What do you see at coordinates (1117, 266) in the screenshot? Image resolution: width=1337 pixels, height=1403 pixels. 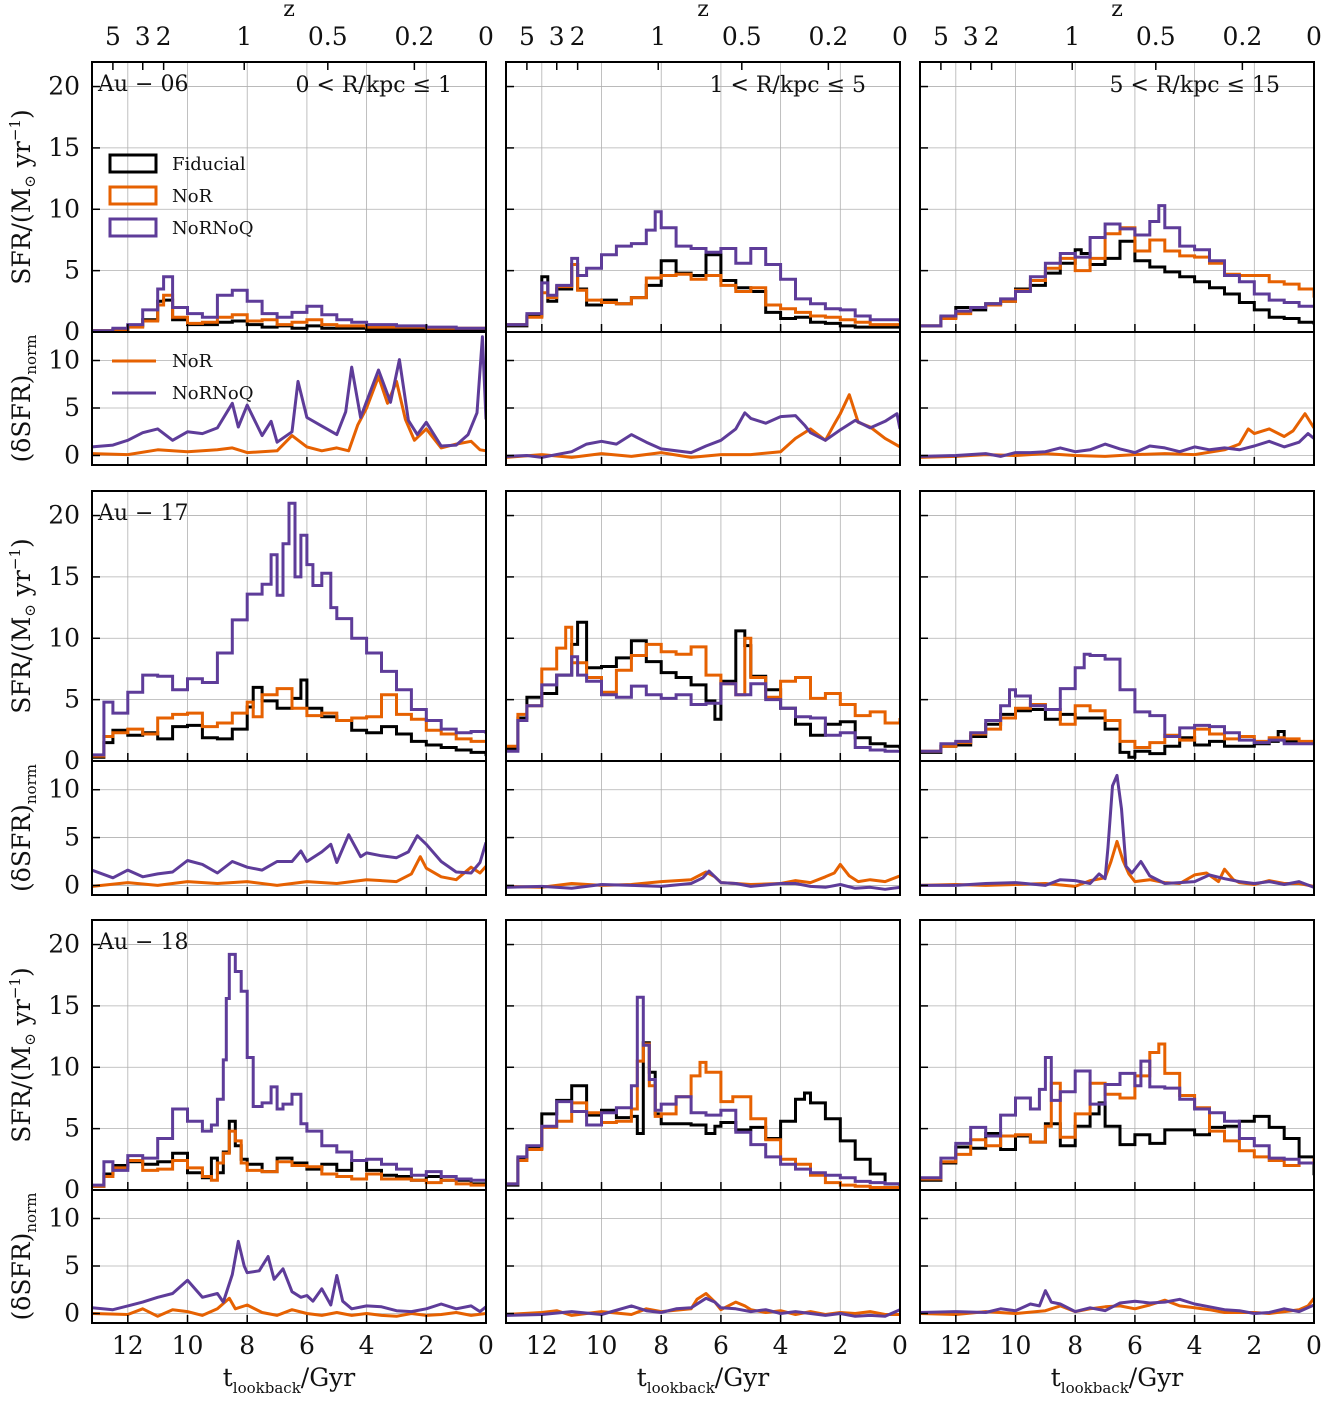 I see `sfr-line-nornoq-r1-c3` at bounding box center [1117, 266].